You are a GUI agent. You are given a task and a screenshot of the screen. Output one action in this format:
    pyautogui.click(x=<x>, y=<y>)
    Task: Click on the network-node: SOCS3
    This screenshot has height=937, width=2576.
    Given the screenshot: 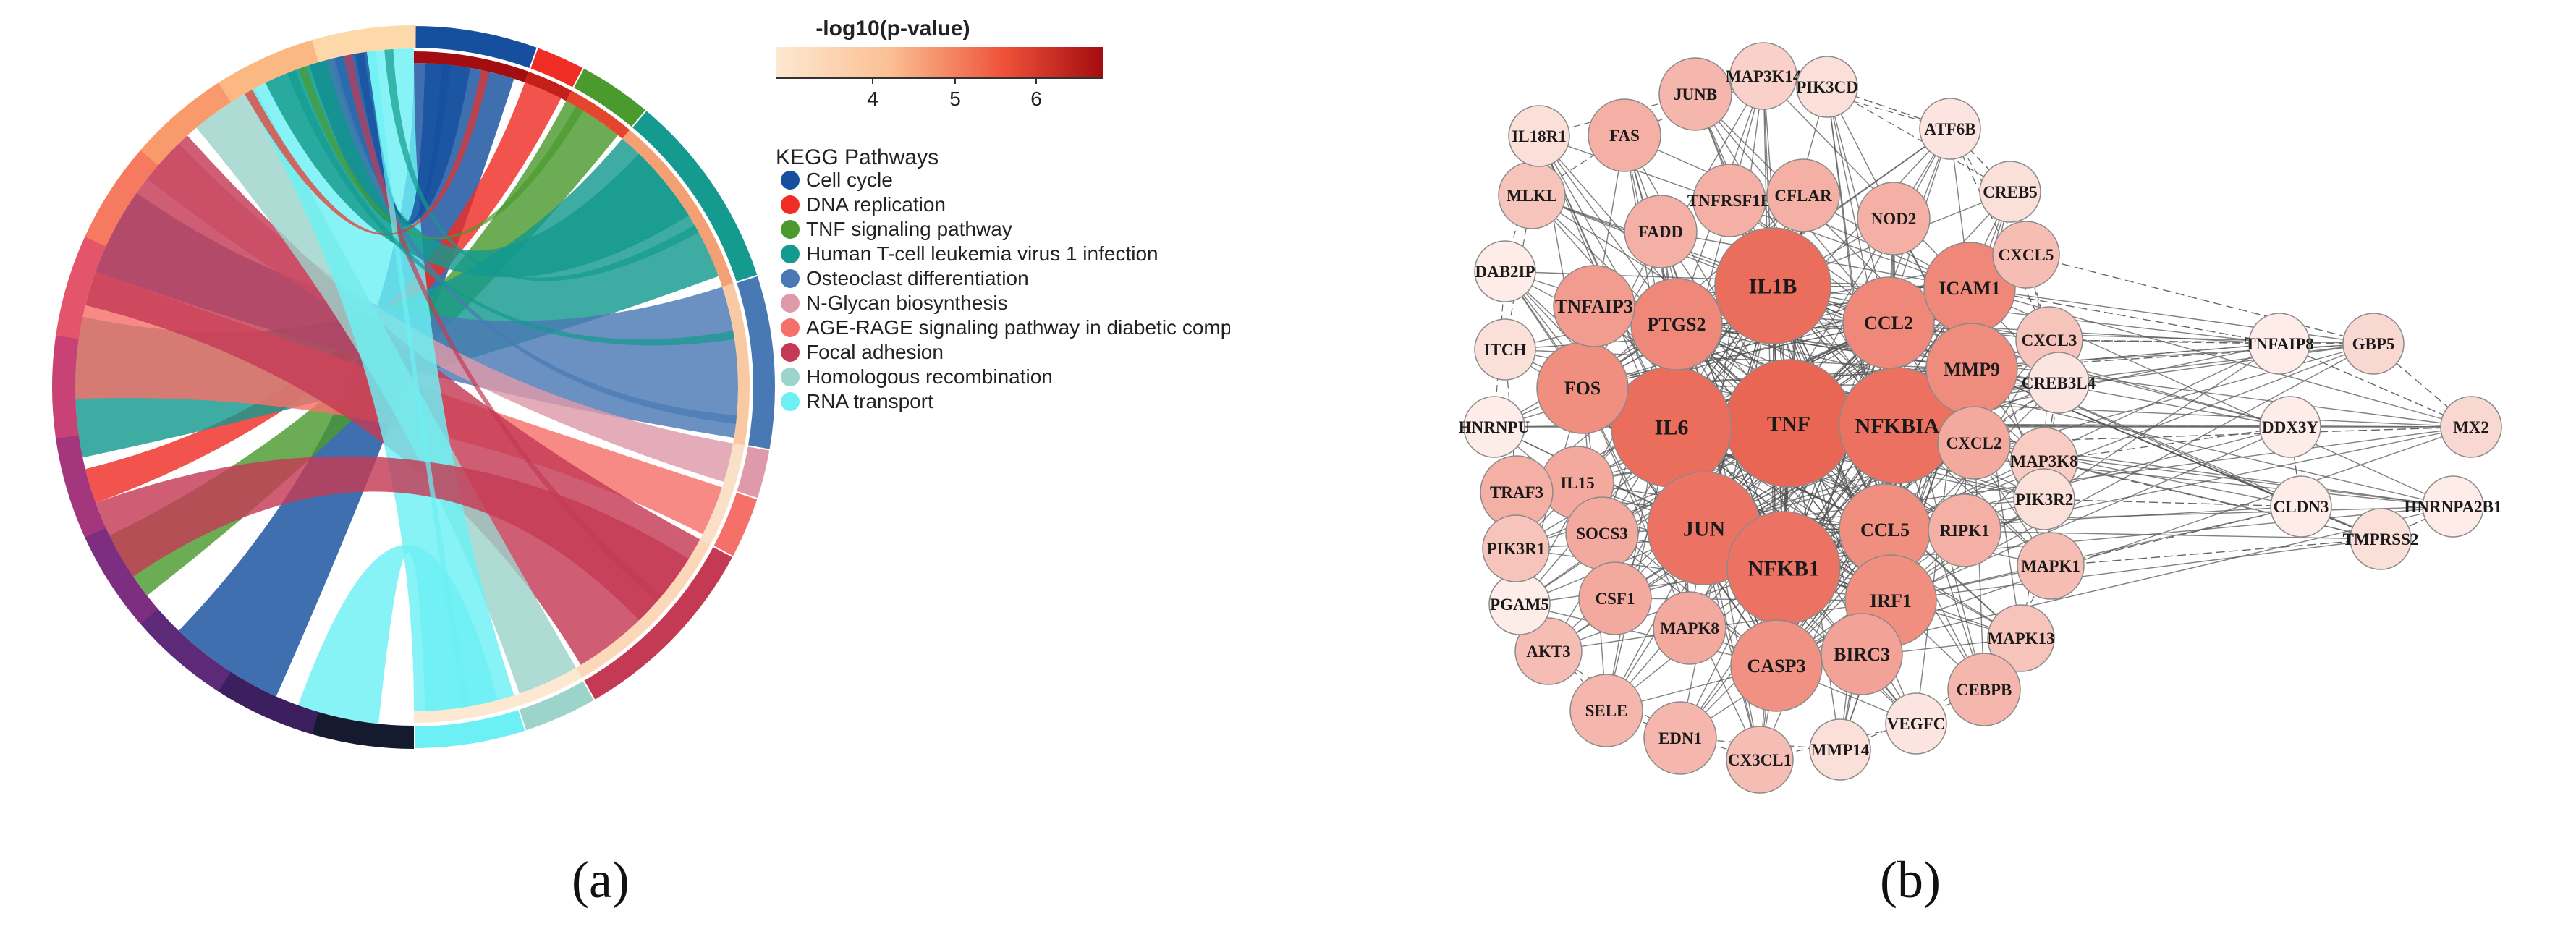 What is the action you would take?
    pyautogui.click(x=1602, y=533)
    